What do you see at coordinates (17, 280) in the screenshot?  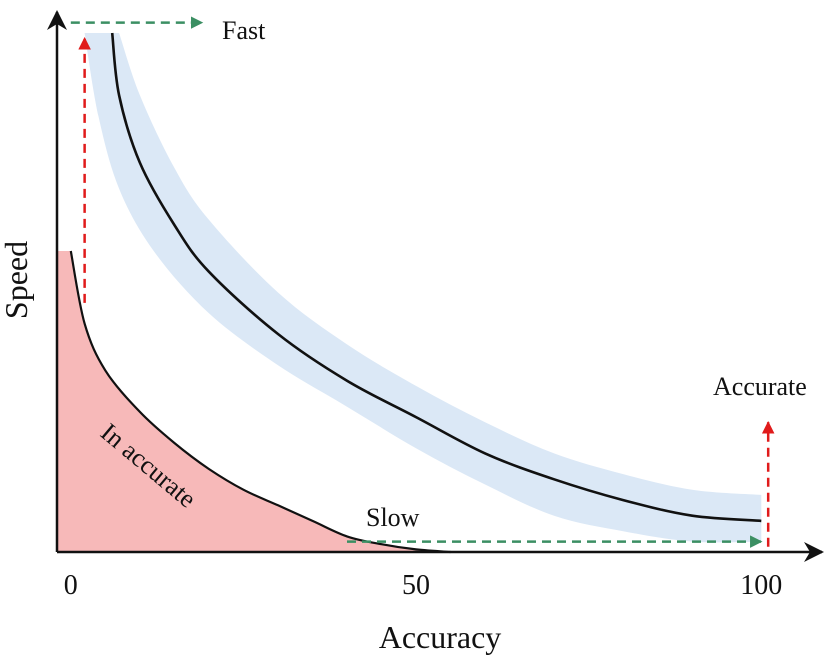 I see `y-axis-title: Speed` at bounding box center [17, 280].